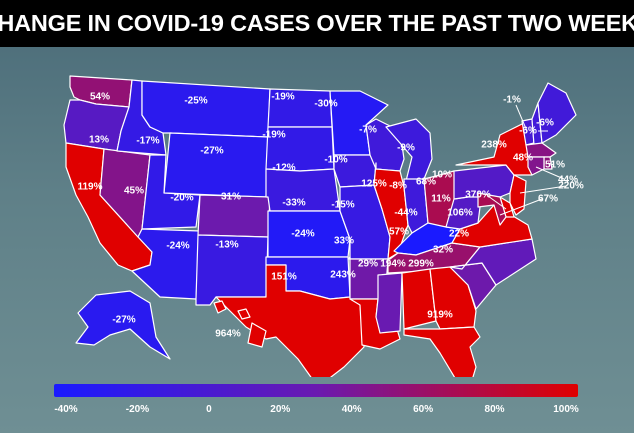  What do you see at coordinates (545, 123) in the screenshot?
I see `state-label-me: -6%` at bounding box center [545, 123].